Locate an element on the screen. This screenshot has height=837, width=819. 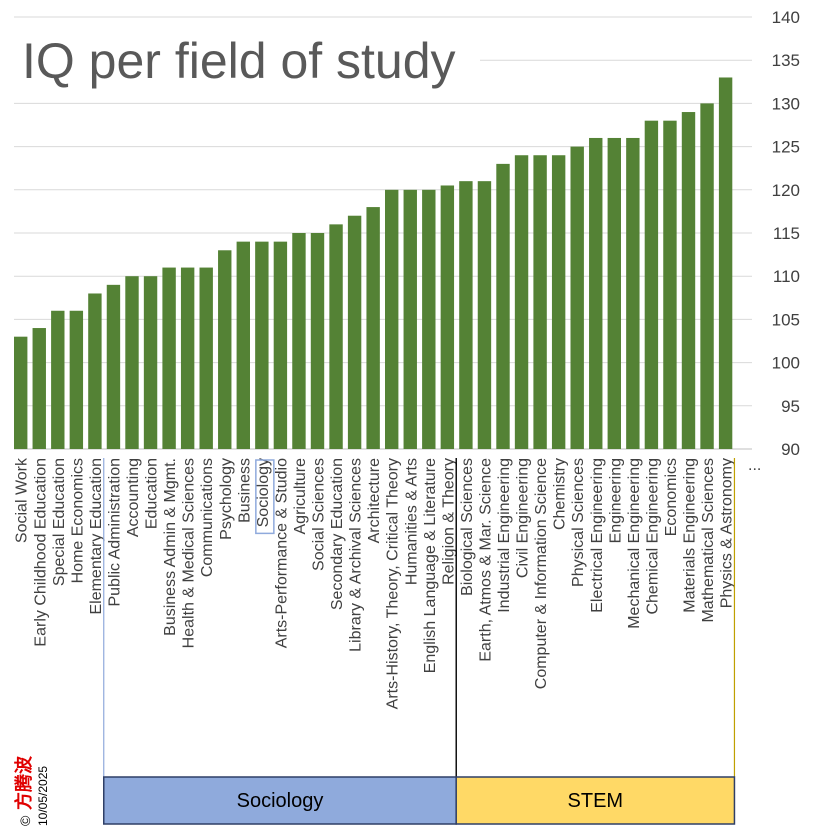
author-name: 方腾波 is located at coordinates (24, 782).